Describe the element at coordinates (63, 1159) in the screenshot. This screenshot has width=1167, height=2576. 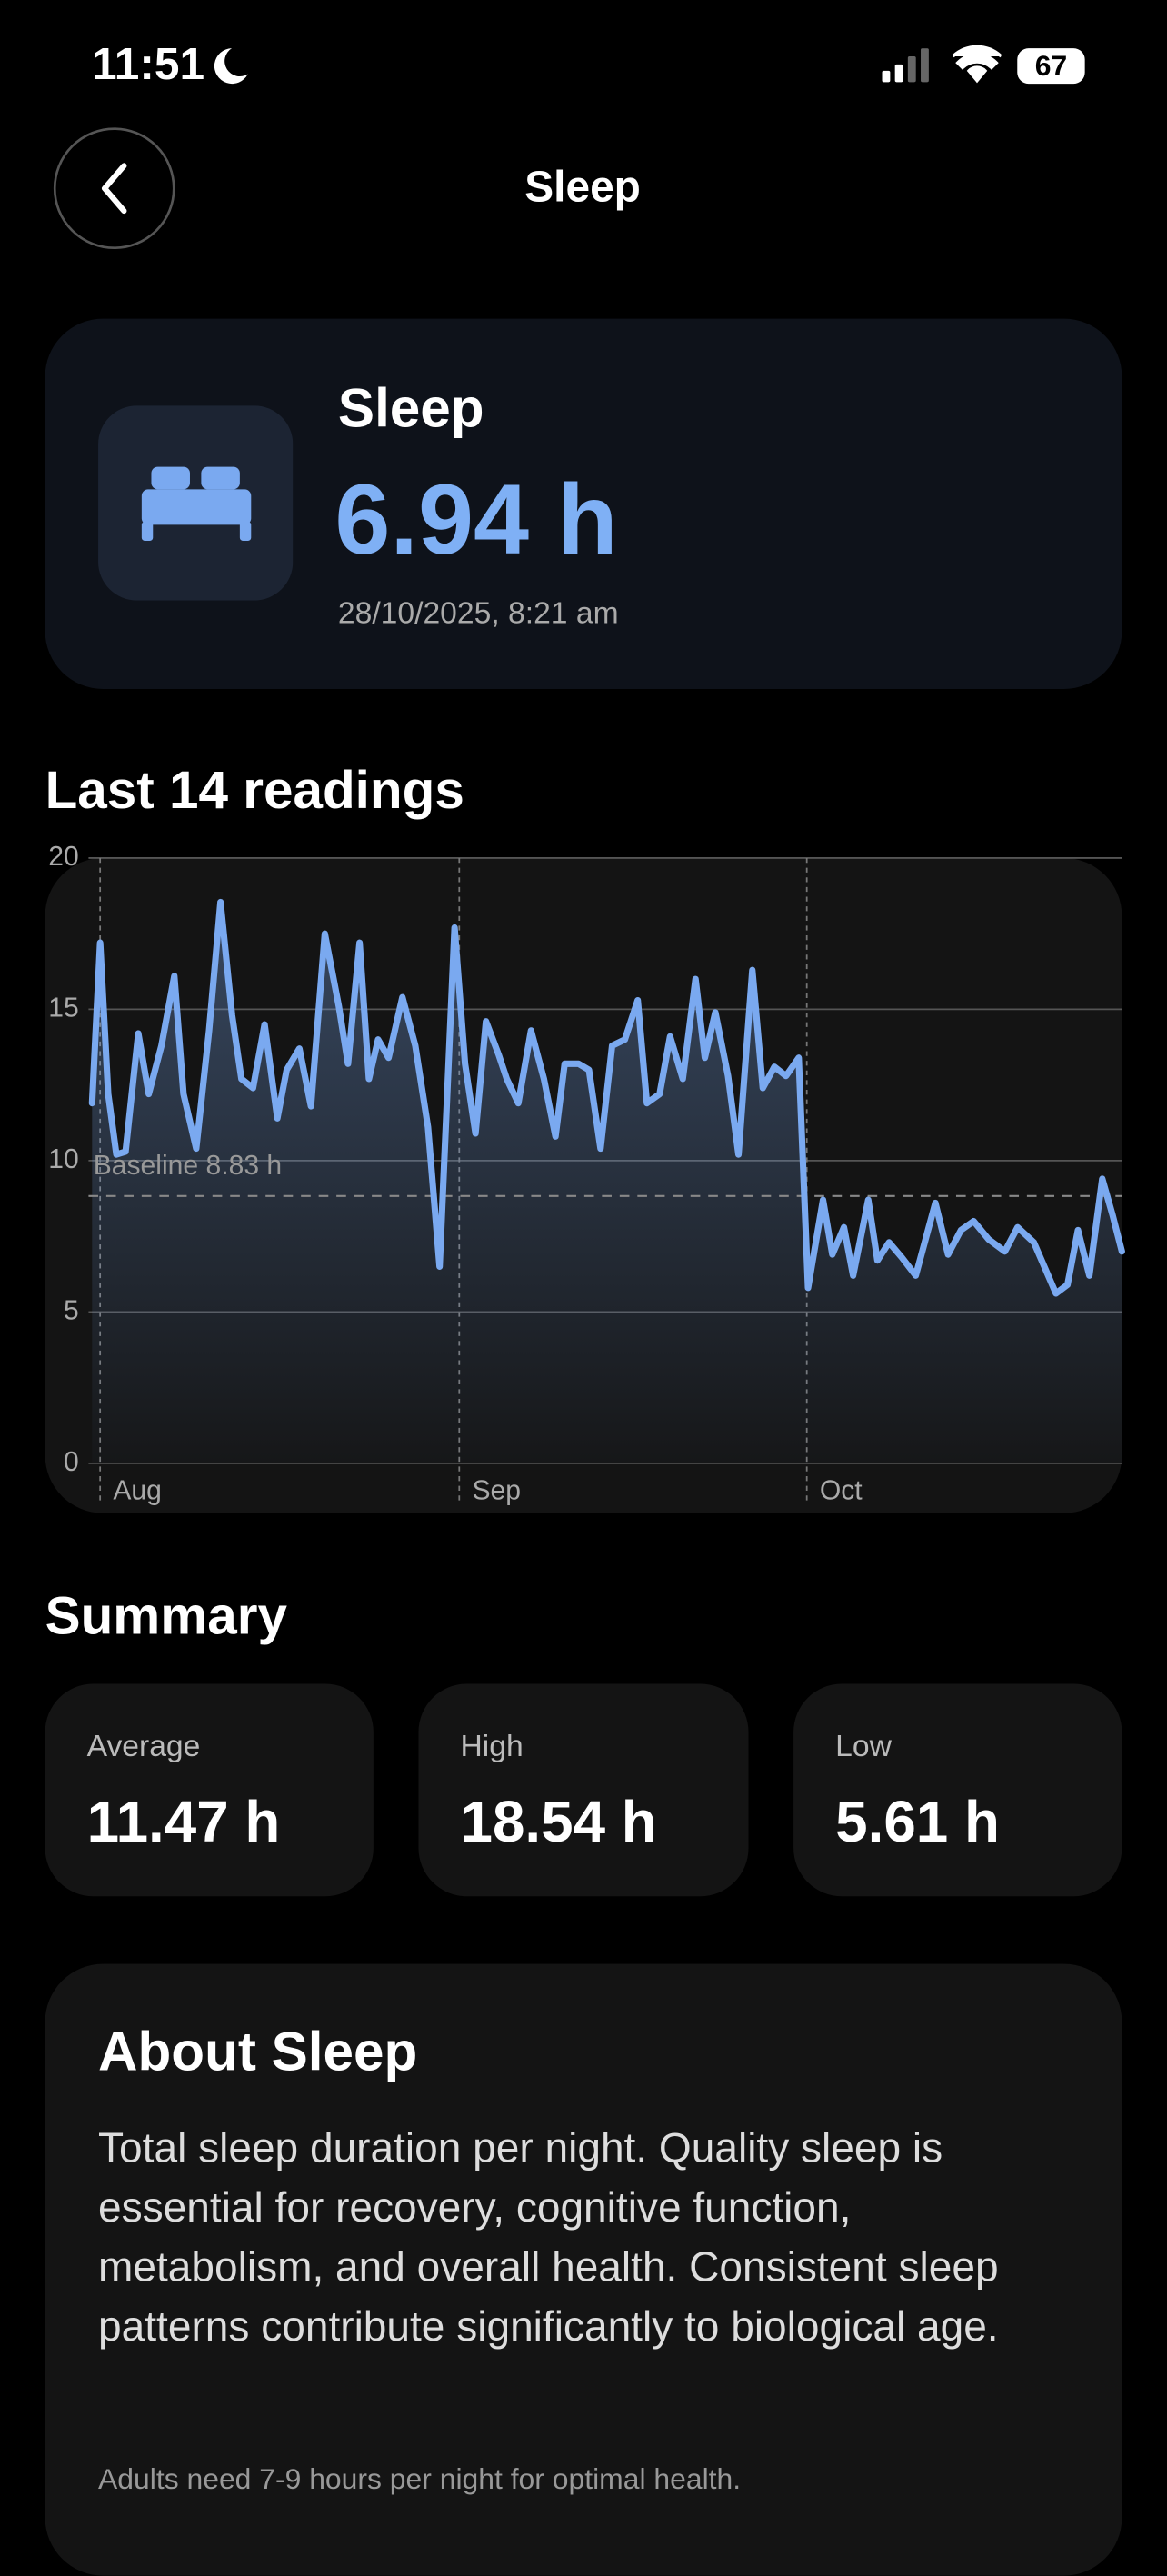
I see `y-tick-label: 10` at that location.